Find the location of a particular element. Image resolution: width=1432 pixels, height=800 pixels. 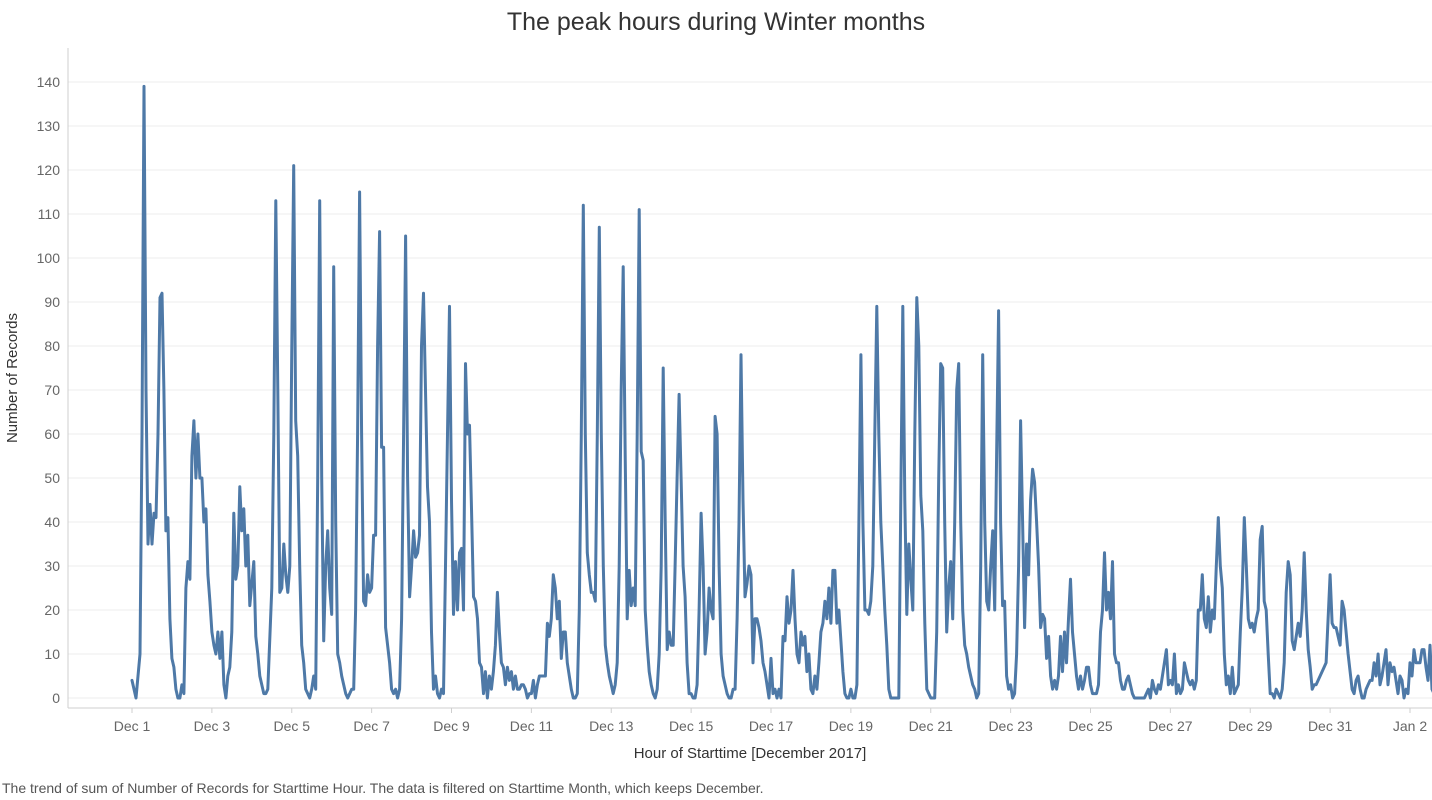

y-tick-label: 70 is located at coordinates (52, 390).